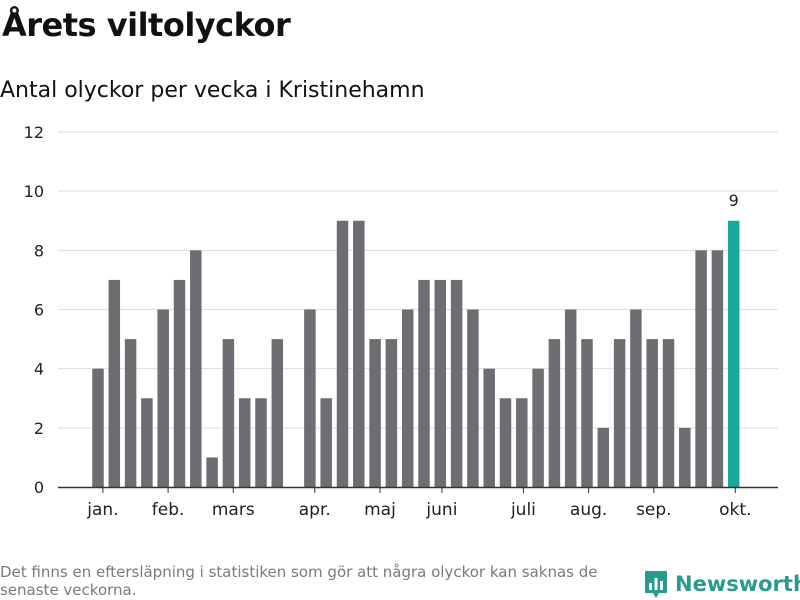 The width and height of the screenshot is (800, 600). Describe the element at coordinates (315, 510) in the screenshot. I see `x-tick-label: apr.` at that location.